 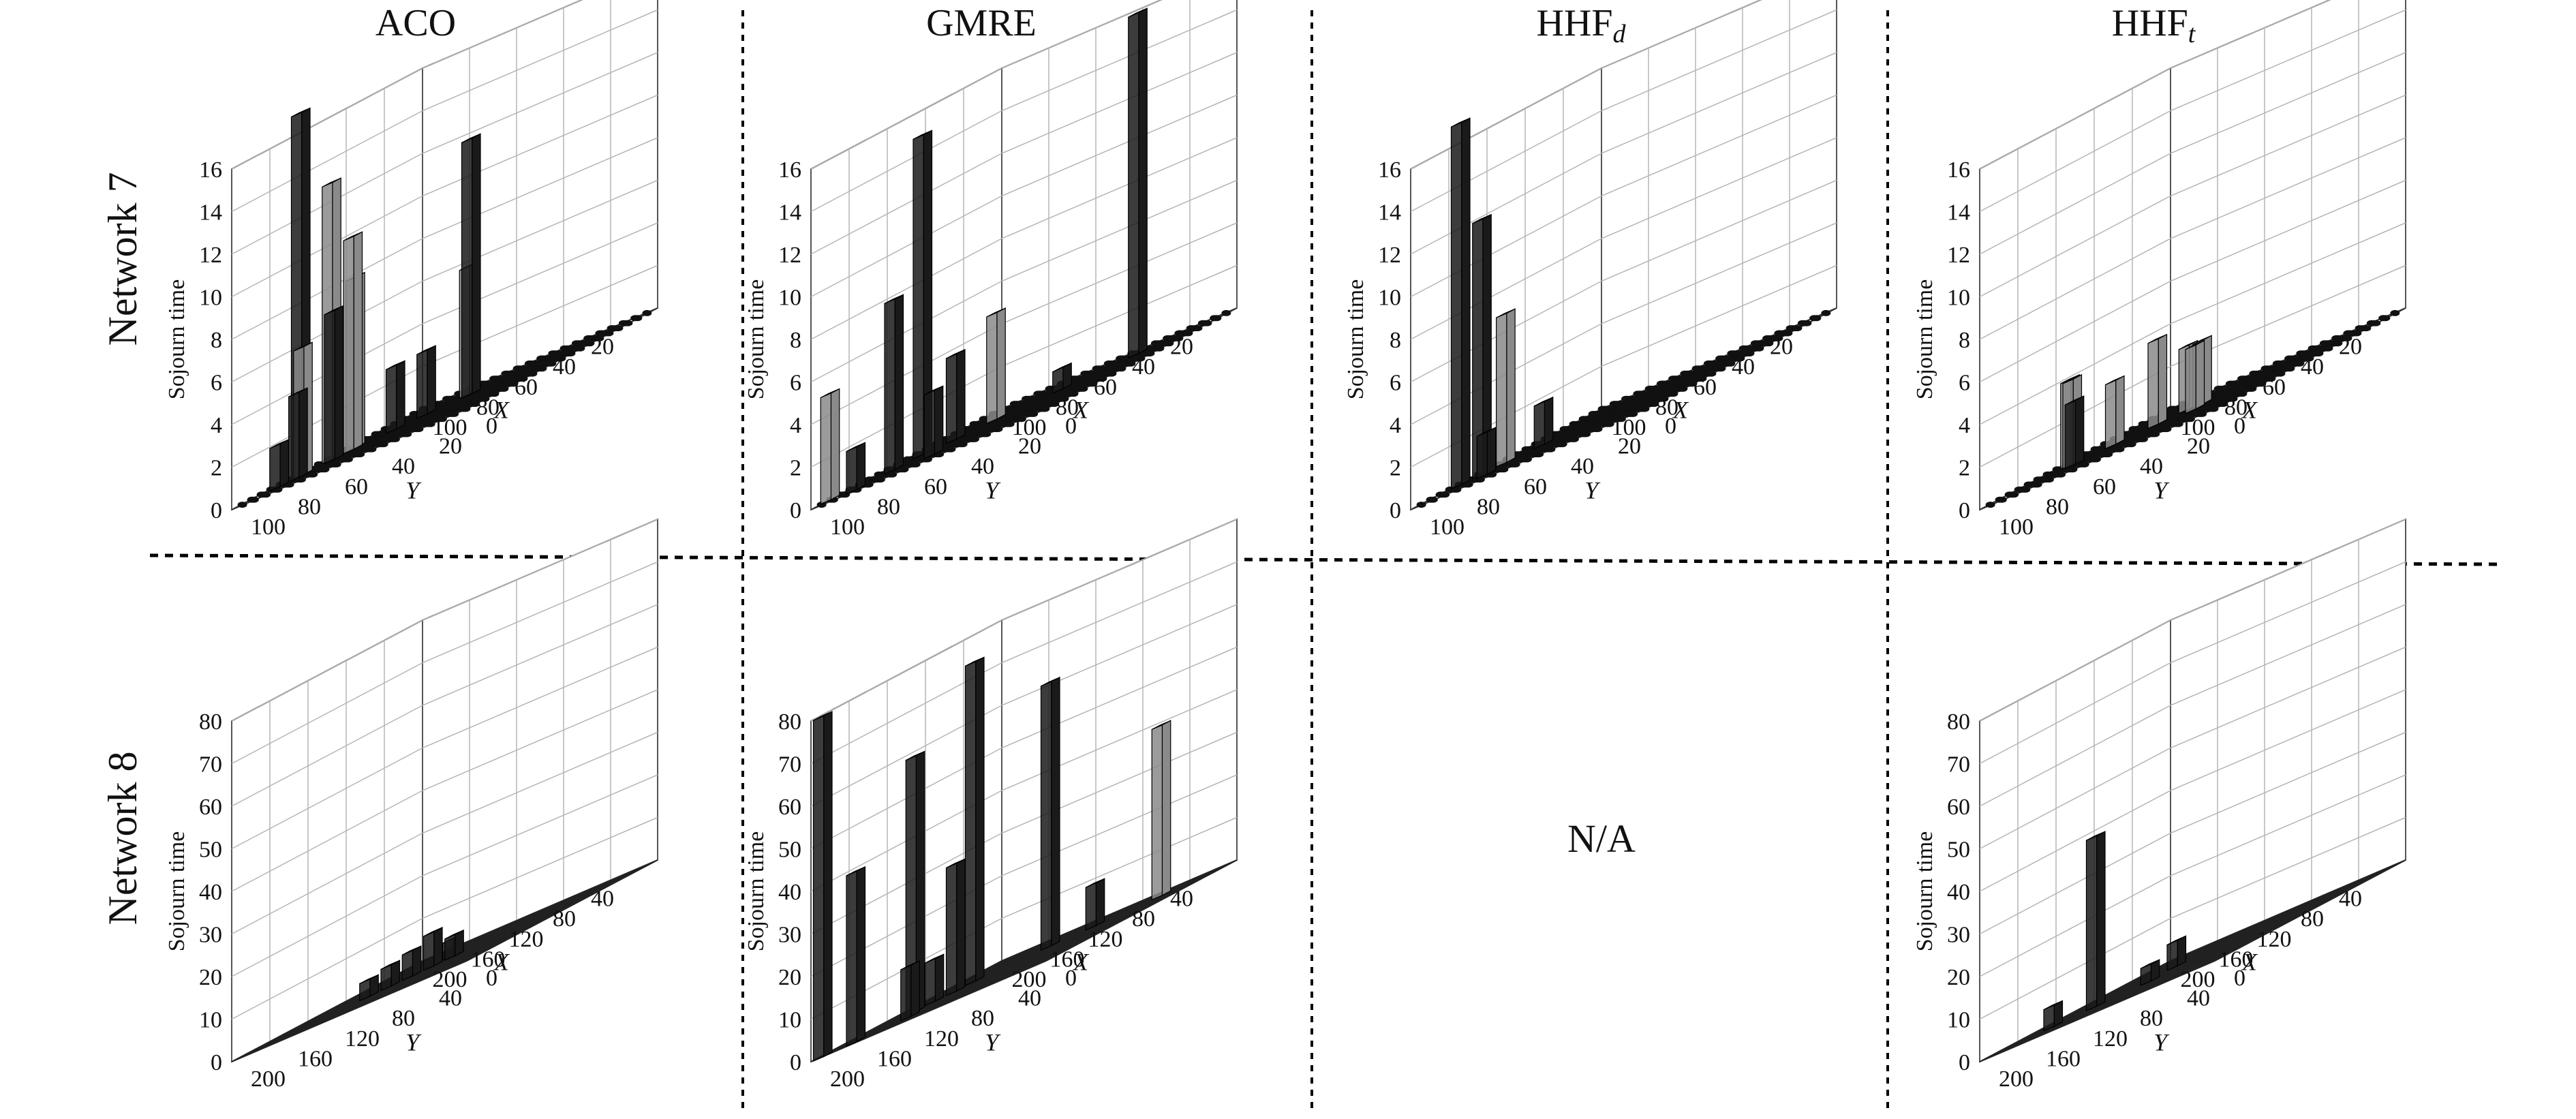 I want to click on z-tick-label: 60, so click(x=1958, y=807).